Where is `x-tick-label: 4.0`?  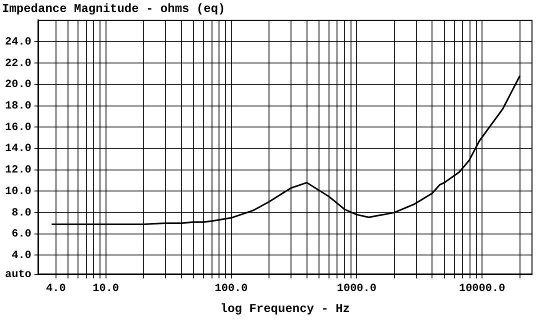
x-tick-label: 4.0 is located at coordinates (56, 288).